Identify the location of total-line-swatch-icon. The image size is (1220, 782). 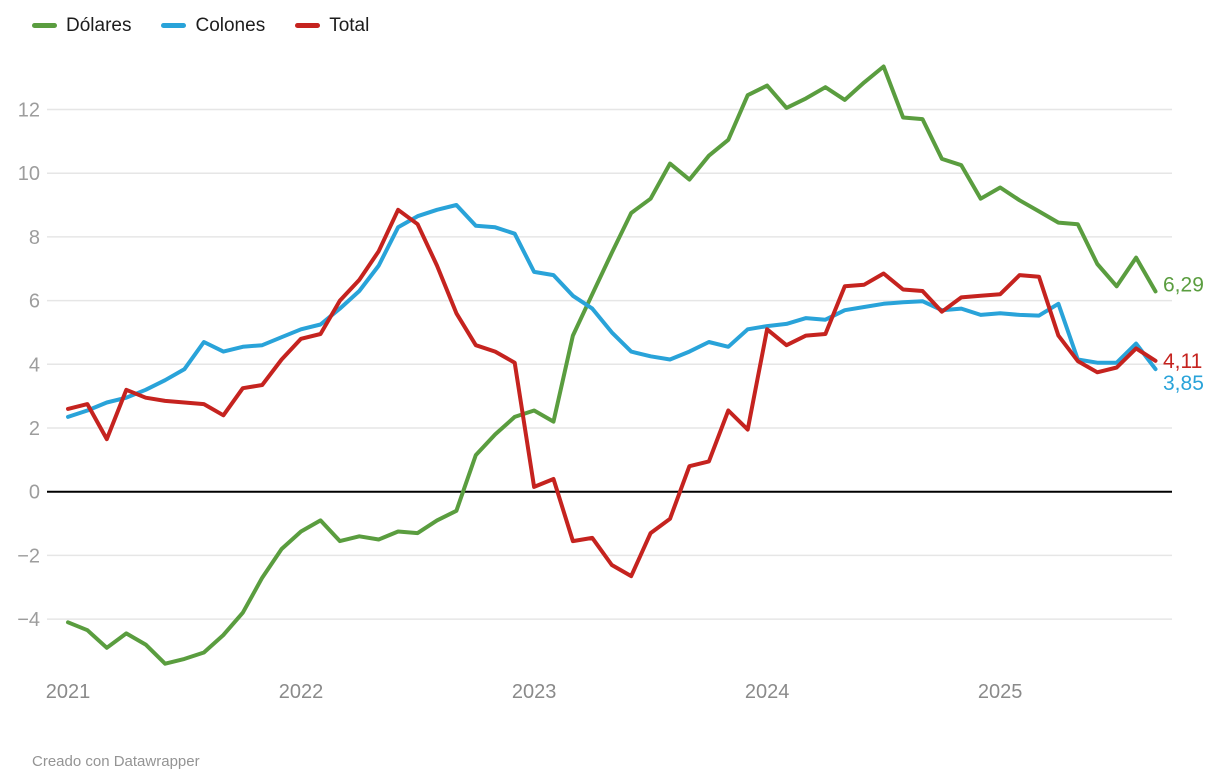
(308, 25).